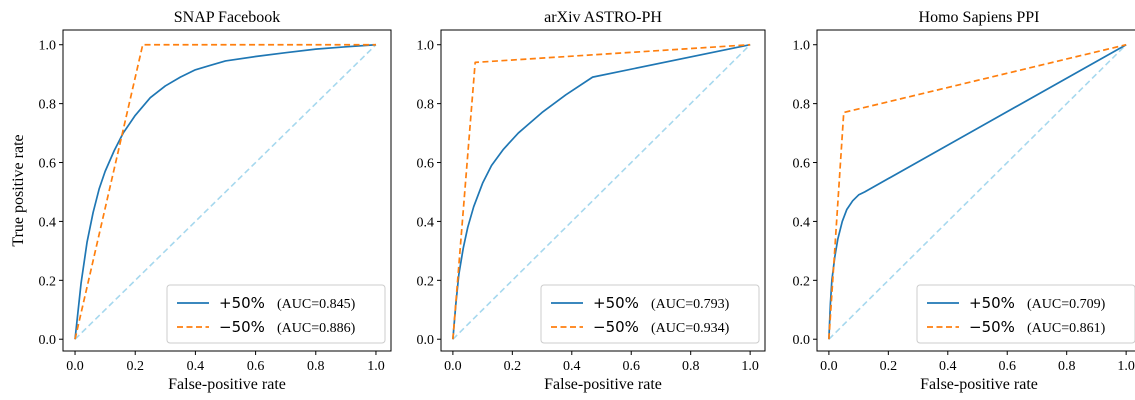 This screenshot has width=1135, height=400. Describe the element at coordinates (603, 17) in the screenshot. I see `chart-title: arXiv ASTRO-PH` at that location.